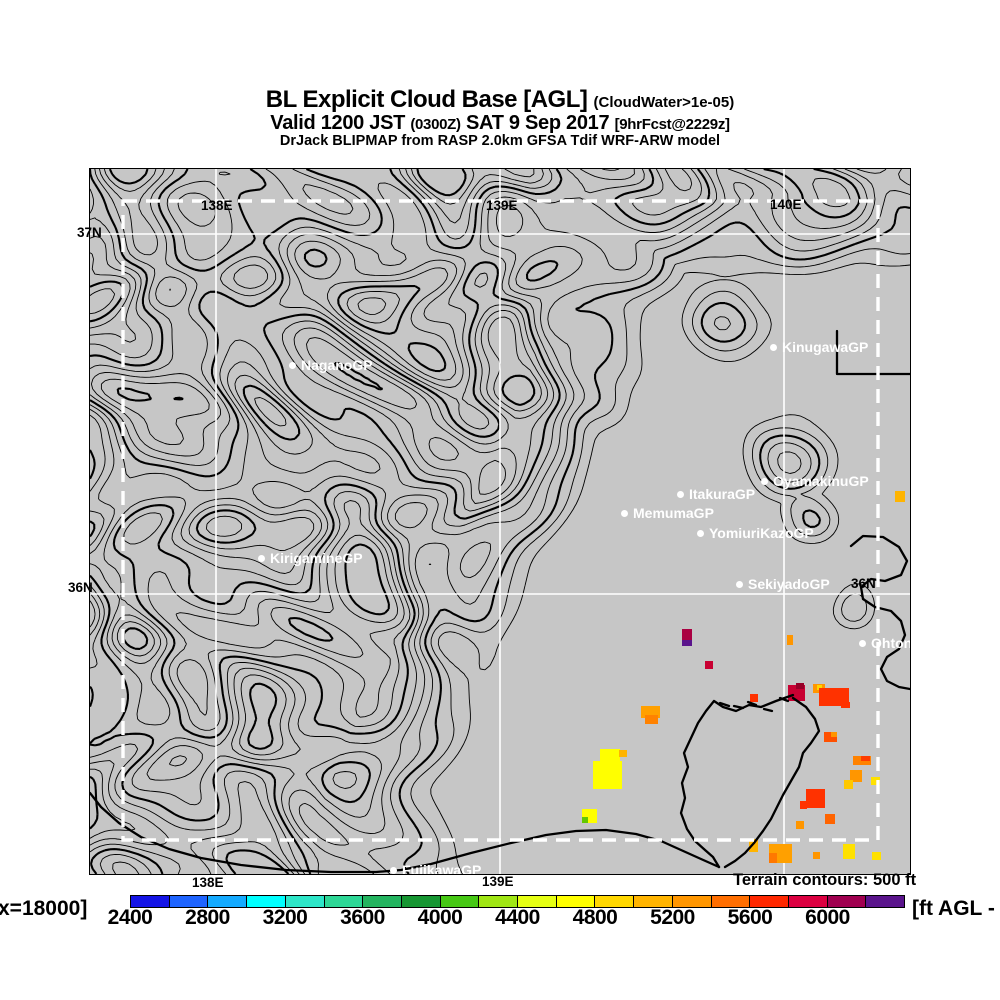  I want to click on grid-label-138e: 138E, so click(217, 205).